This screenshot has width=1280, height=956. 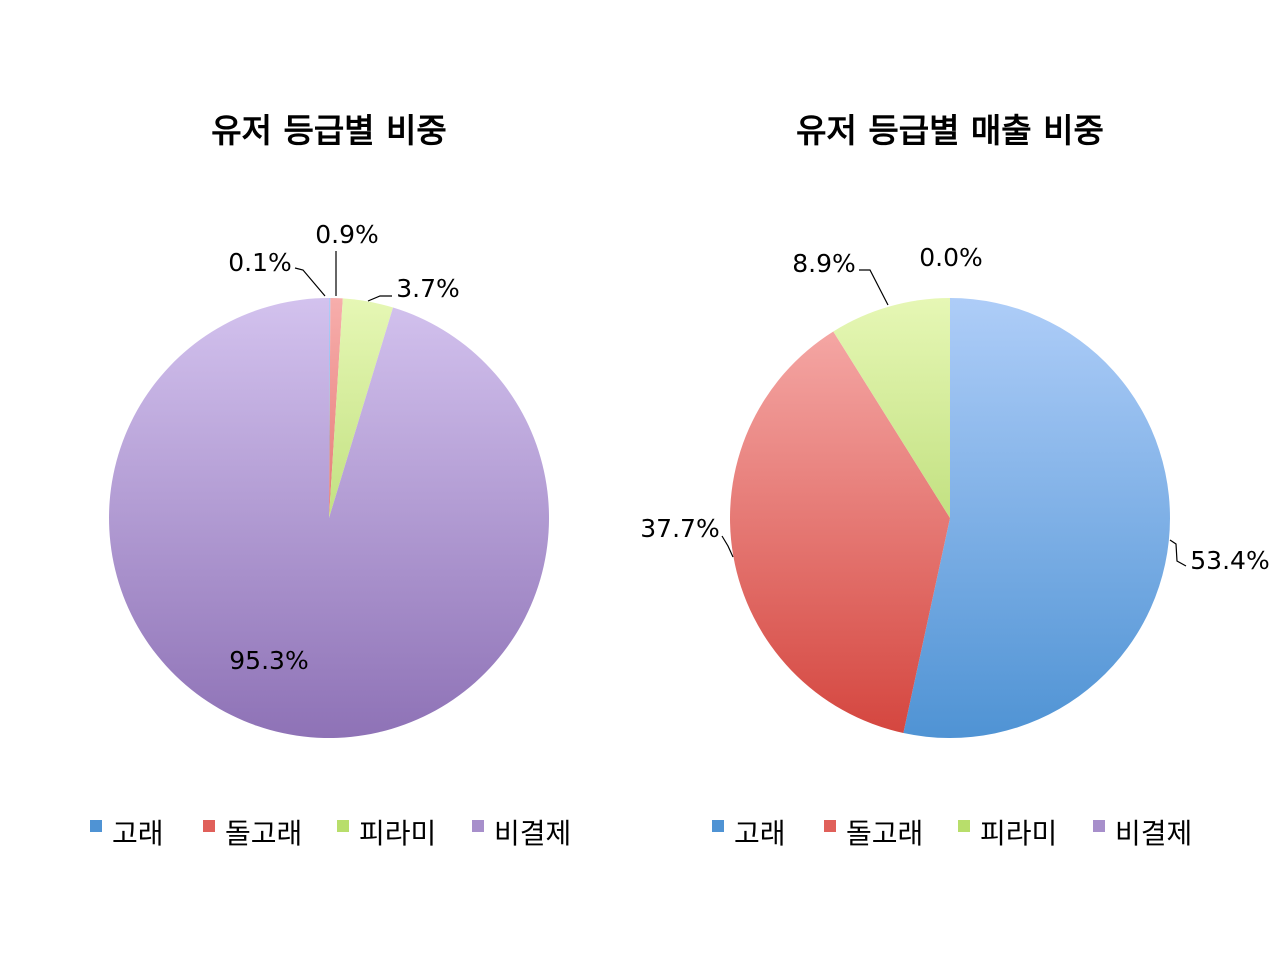 What do you see at coordinates (428, 288) in the screenshot?
I see `data-label-minnow: 3.7%` at bounding box center [428, 288].